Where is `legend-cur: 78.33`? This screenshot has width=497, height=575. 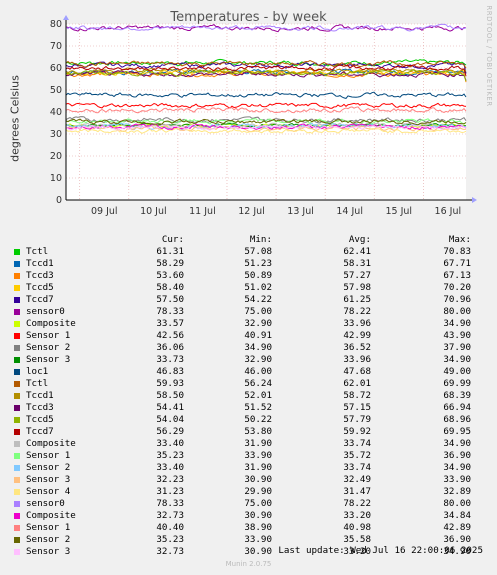
legend-cur: 78.33 is located at coordinates (170, 311).